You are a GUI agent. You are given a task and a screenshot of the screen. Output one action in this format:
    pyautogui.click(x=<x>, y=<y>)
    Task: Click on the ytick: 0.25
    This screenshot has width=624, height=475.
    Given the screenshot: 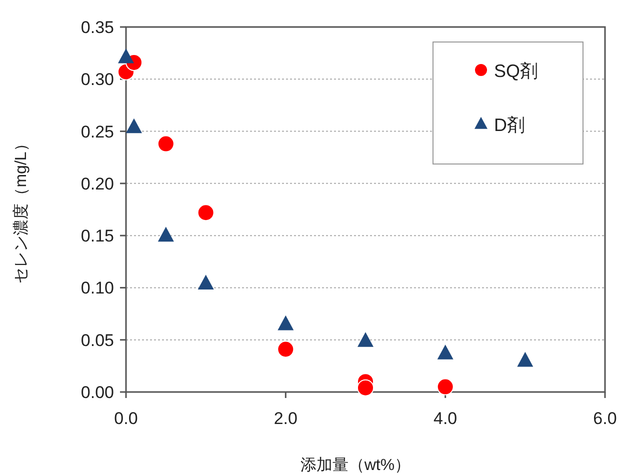 What is the action you would take?
    pyautogui.click(x=97, y=132)
    